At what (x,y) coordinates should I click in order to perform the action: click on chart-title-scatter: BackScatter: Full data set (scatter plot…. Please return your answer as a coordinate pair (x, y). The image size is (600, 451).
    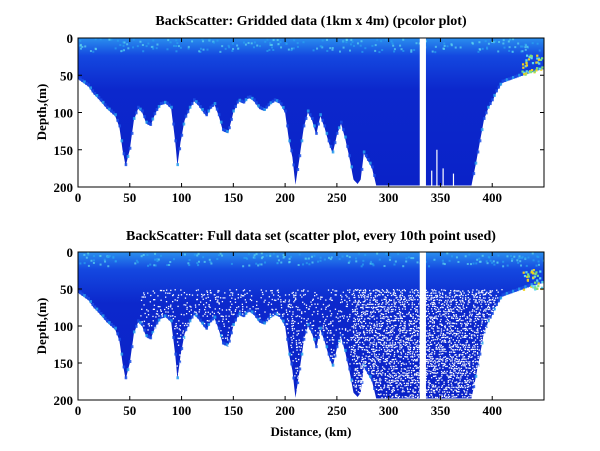
    Looking at the image, I should click on (311, 236).